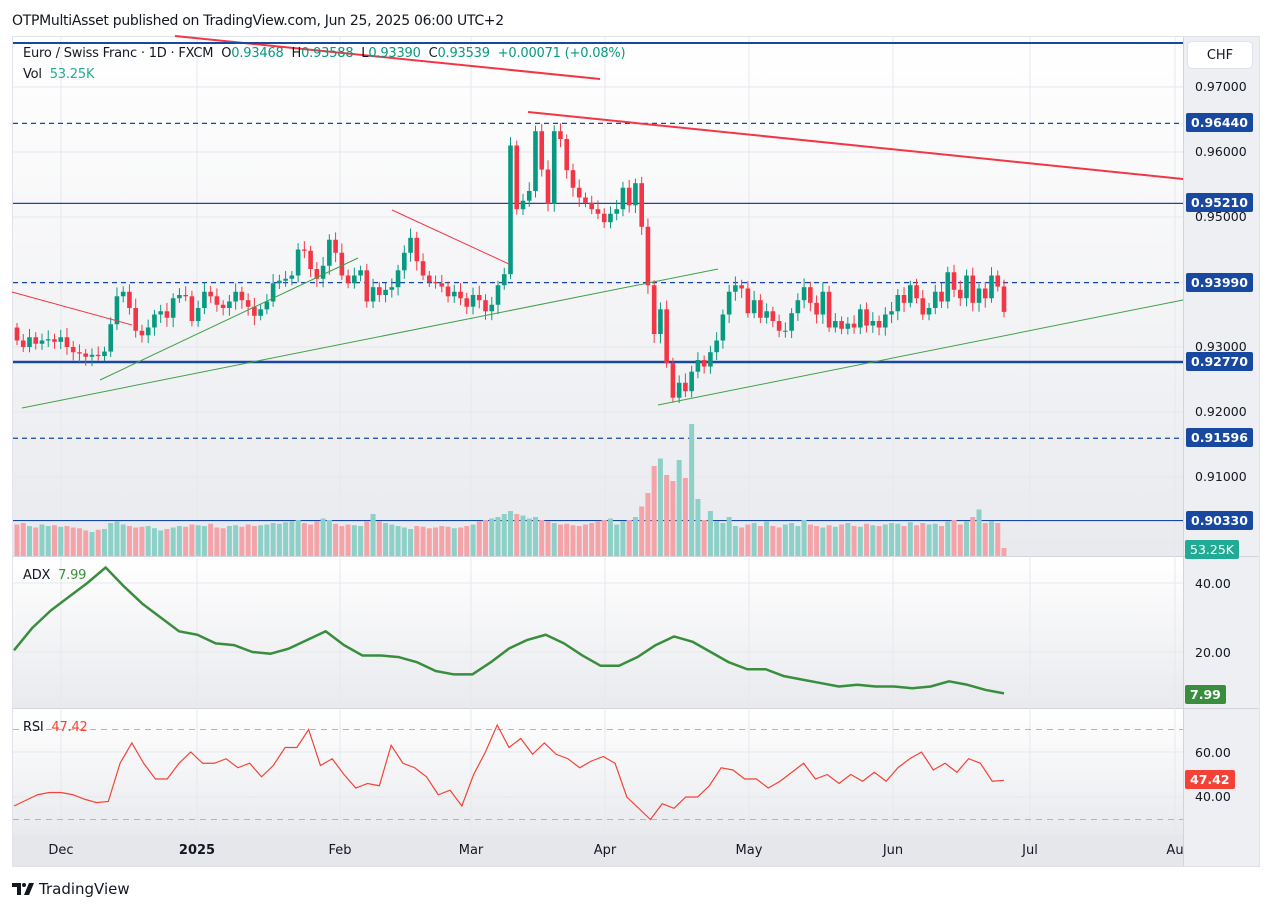 This screenshot has width=1274, height=912. Describe the element at coordinates (1213, 583) in the screenshot. I see `adx-tick: 40.00` at that location.